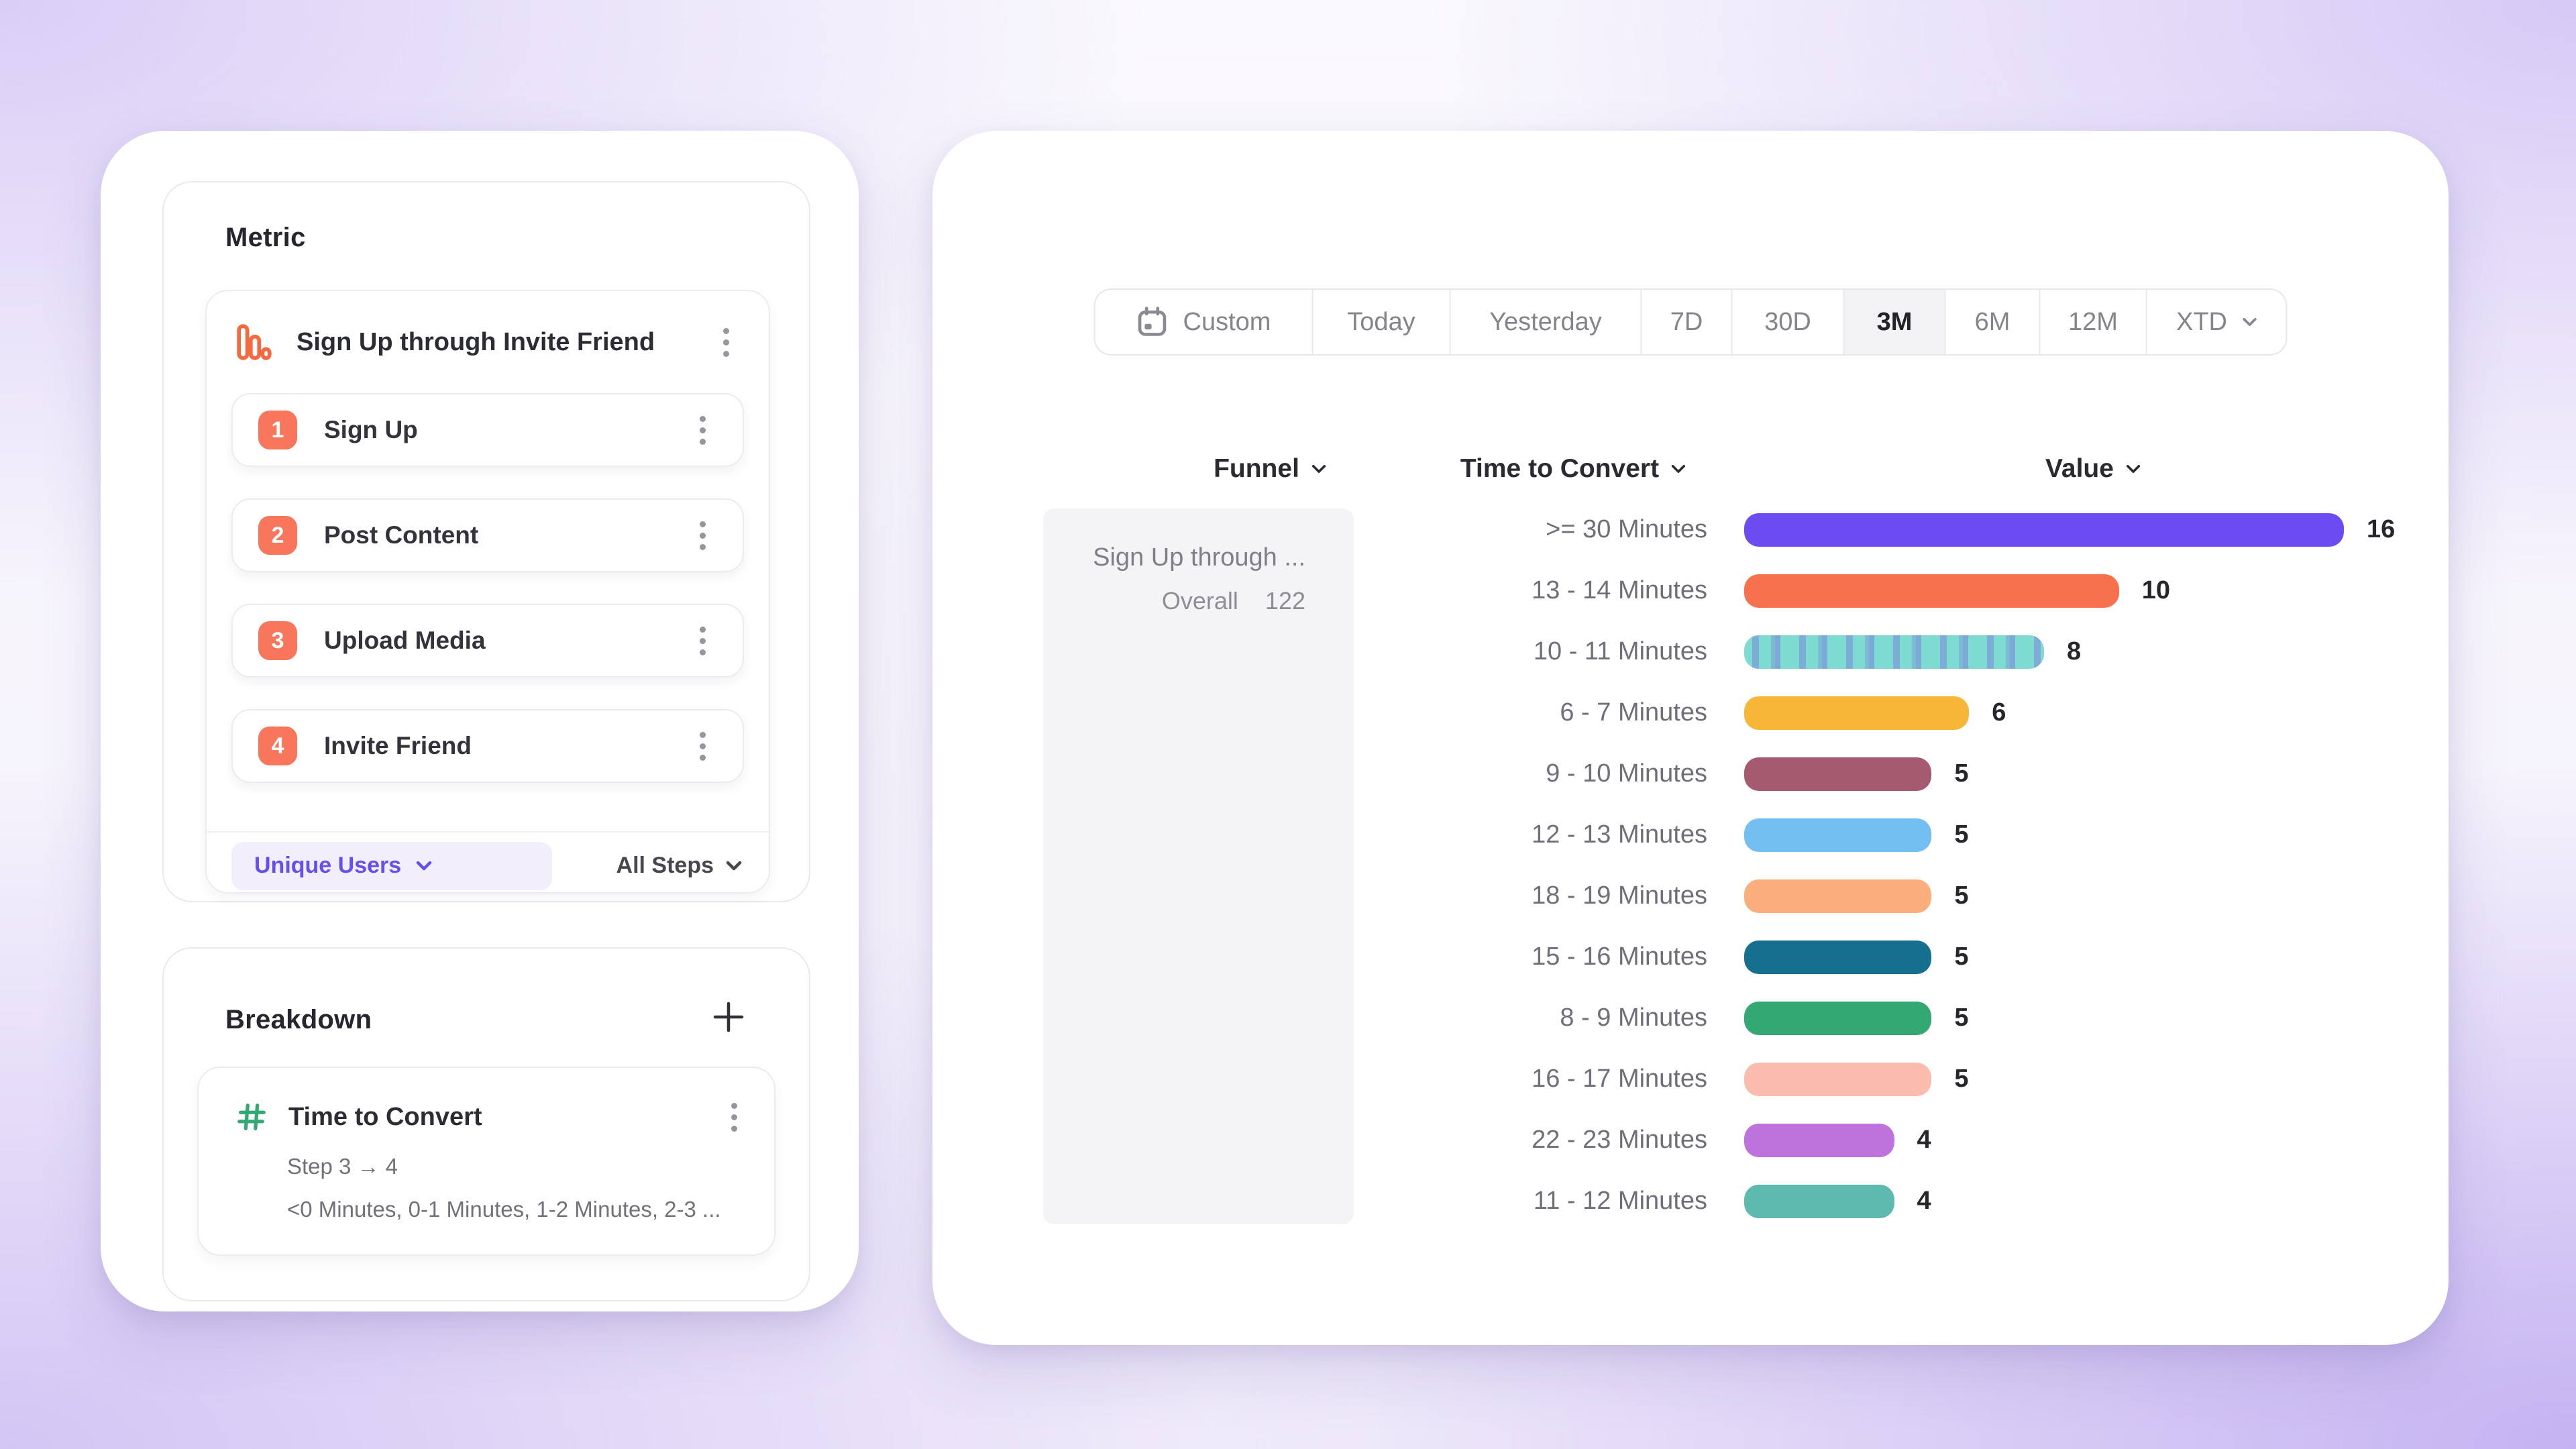 The image size is (2576, 1449). I want to click on date-range-tab-label: 7D, so click(1686, 321).